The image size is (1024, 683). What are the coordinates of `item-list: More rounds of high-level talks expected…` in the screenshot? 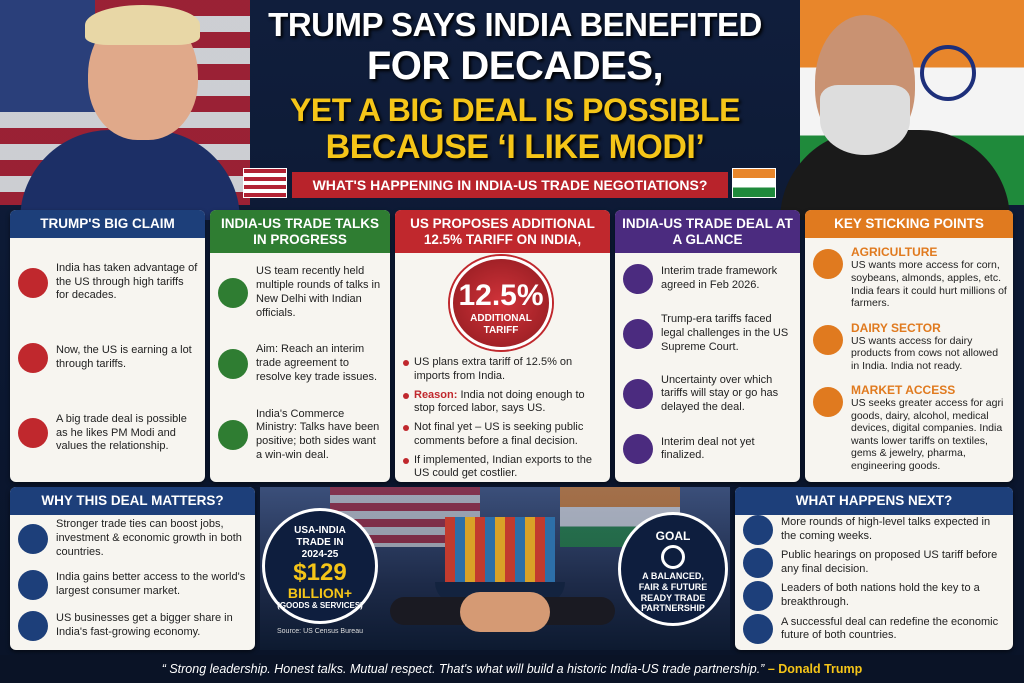 It's located at (875, 579).